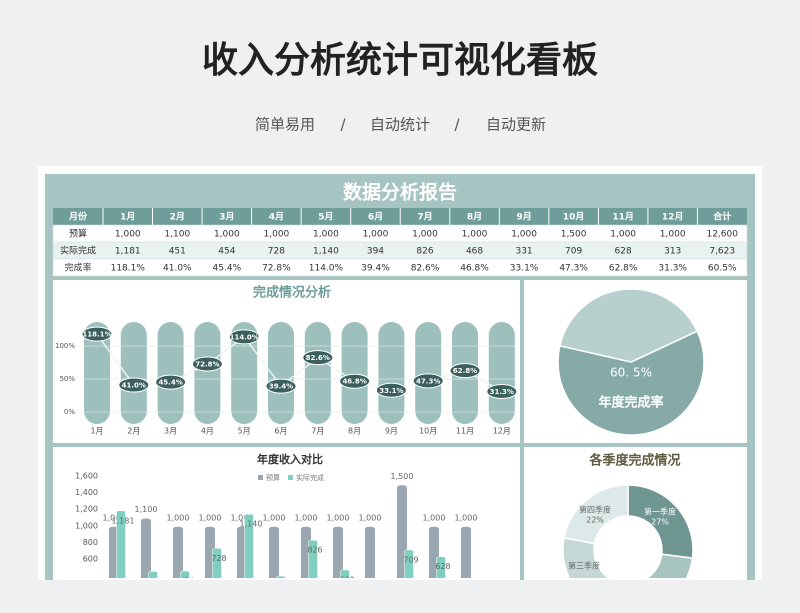 The image size is (800, 613). I want to click on x-tick-label: 10月, so click(428, 431).